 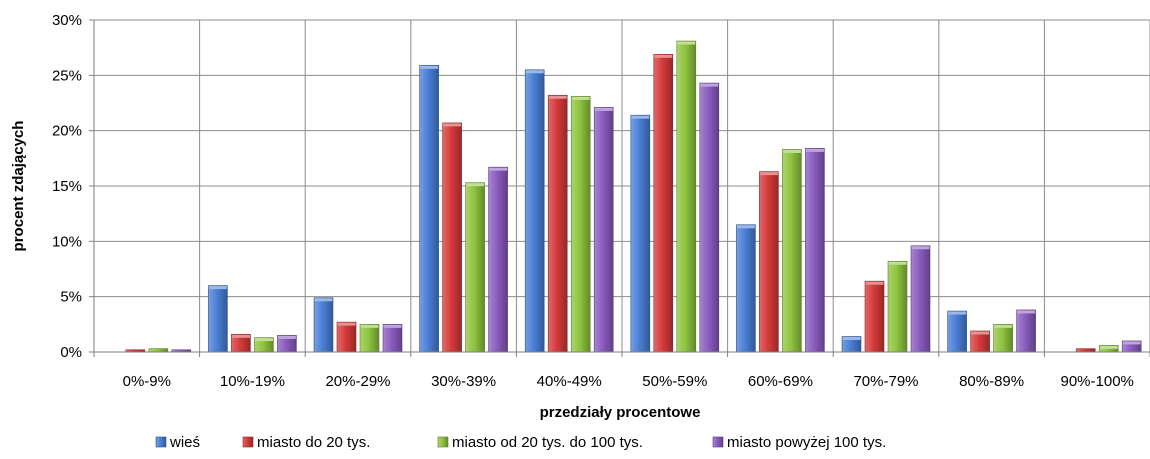 I want to click on x-tick-label: 20%-29%, so click(x=357, y=381).